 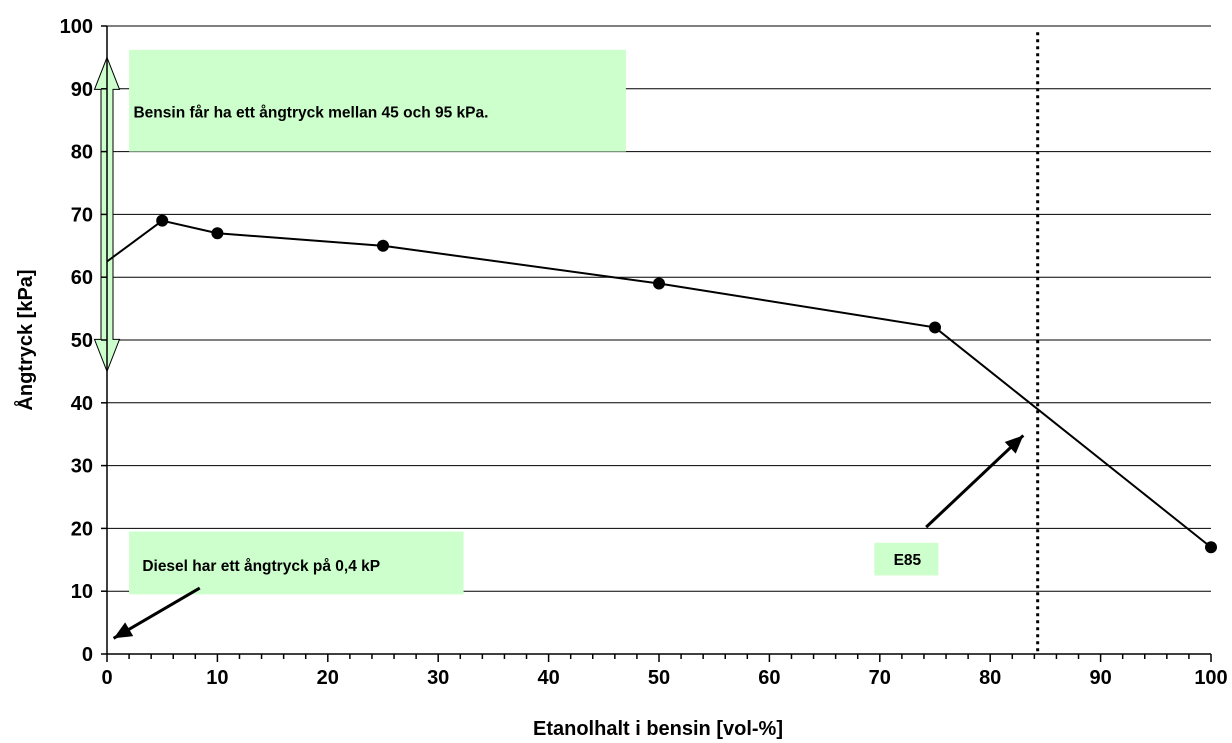 What do you see at coordinates (87, 655) in the screenshot?
I see `y-tick-label: 0` at bounding box center [87, 655].